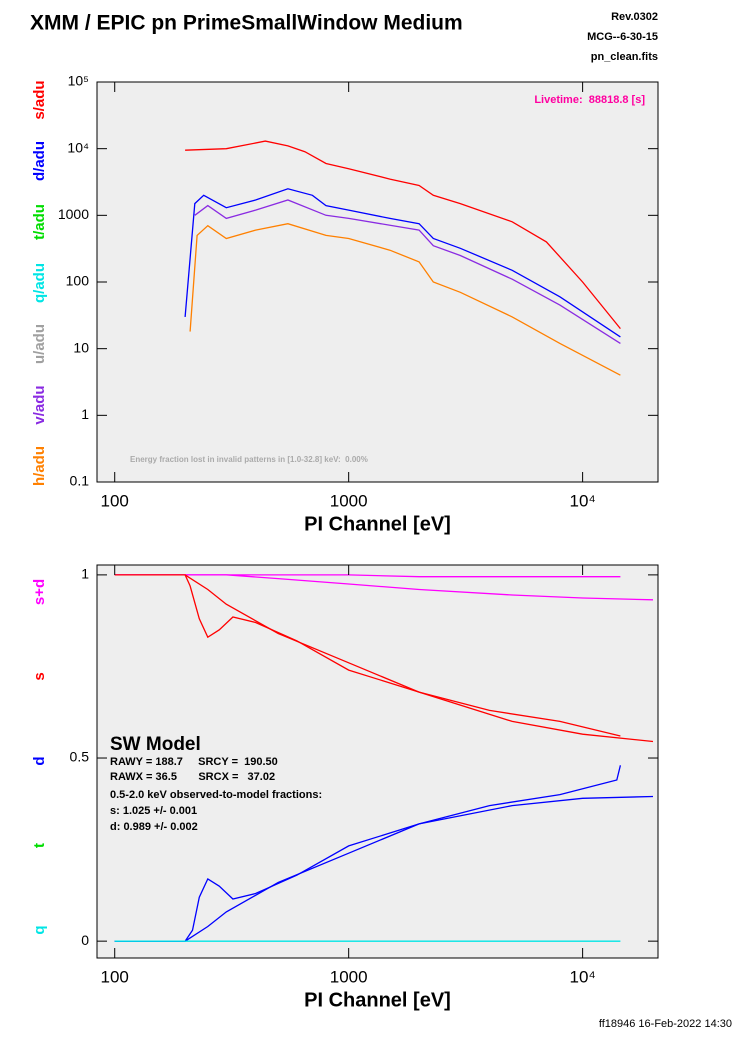 The height and width of the screenshot is (1038, 737). Describe the element at coordinates (78, 81) in the screenshot. I see `y-tick-label: 10⁵` at that location.